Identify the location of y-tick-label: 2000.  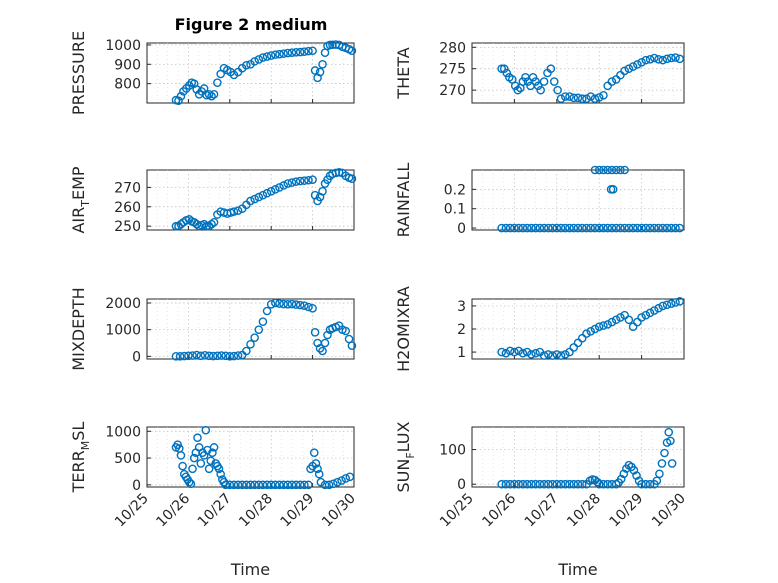
(123, 304).